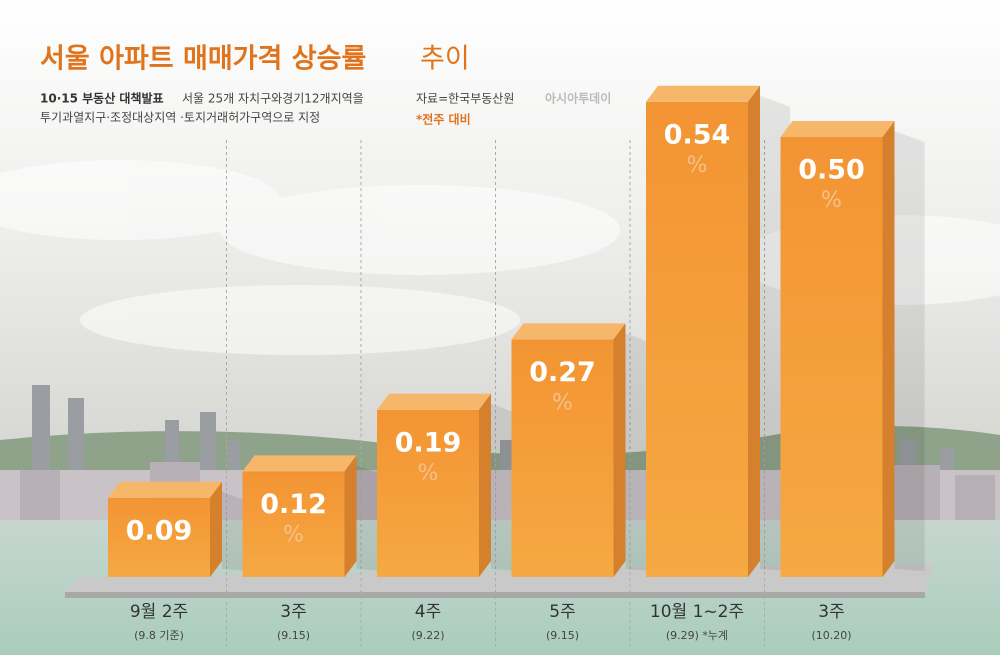 The width and height of the screenshot is (1000, 655). What do you see at coordinates (562, 612) in the screenshot?
I see `x-tick-label: 5주` at bounding box center [562, 612].